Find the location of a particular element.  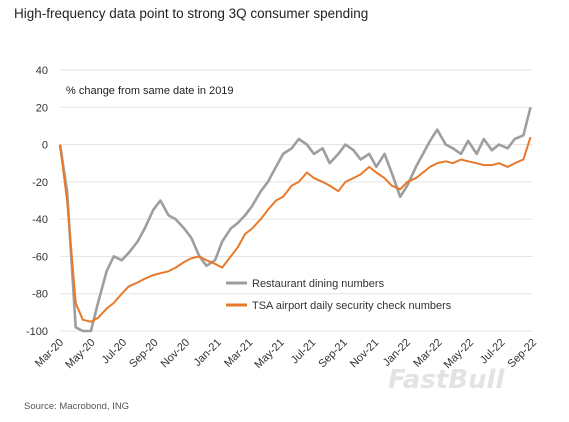

y-tick-label: -20 is located at coordinates (40, 183).